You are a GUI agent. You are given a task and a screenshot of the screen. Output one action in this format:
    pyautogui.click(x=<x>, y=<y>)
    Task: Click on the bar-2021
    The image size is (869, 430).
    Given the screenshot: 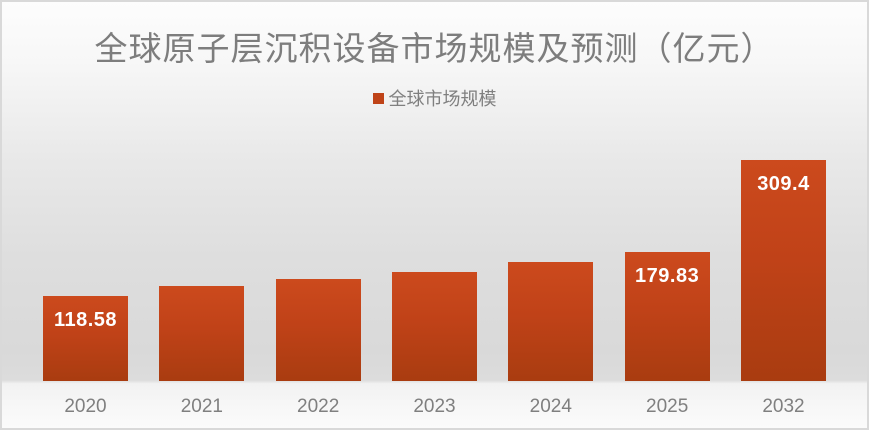 What is the action you would take?
    pyautogui.click(x=202, y=333)
    